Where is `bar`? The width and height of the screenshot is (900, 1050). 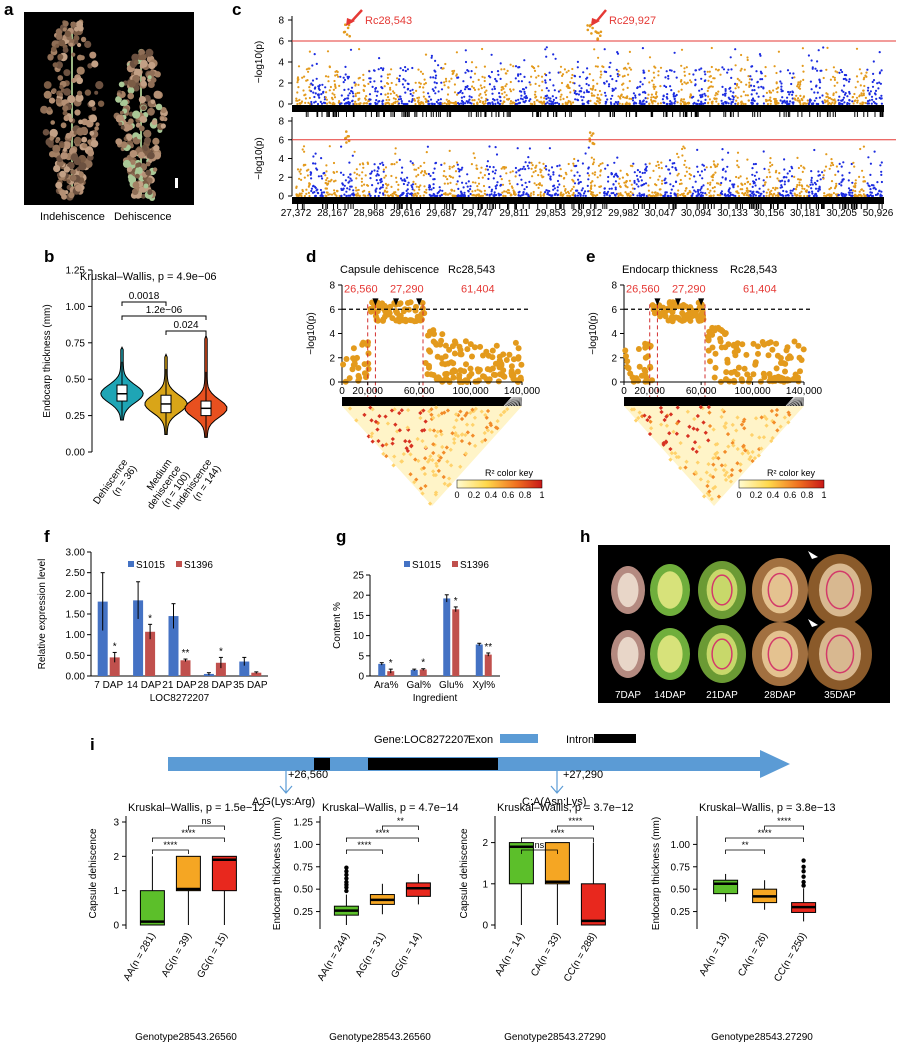 bar is located at coordinates (138, 638).